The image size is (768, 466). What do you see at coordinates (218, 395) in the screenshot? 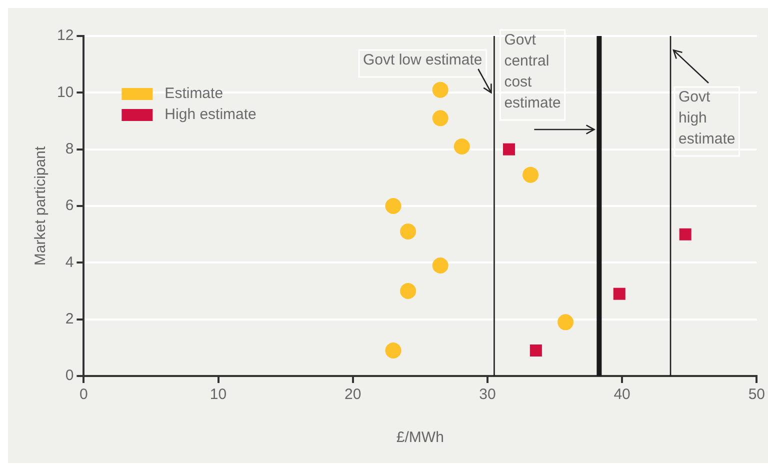
I see `x-tick-label: 10` at bounding box center [218, 395].